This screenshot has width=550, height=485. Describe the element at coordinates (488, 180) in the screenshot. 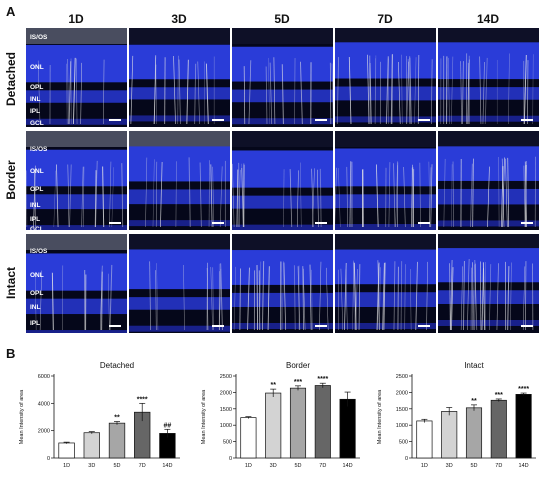

I see `image-tile-border-14d` at that location.